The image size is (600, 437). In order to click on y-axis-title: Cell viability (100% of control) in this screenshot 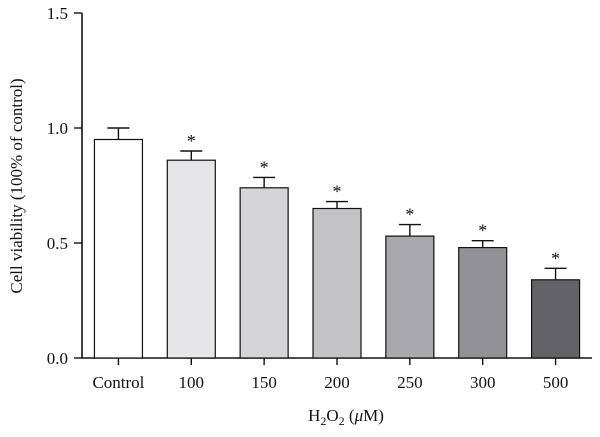, I will do `click(16, 185)`.